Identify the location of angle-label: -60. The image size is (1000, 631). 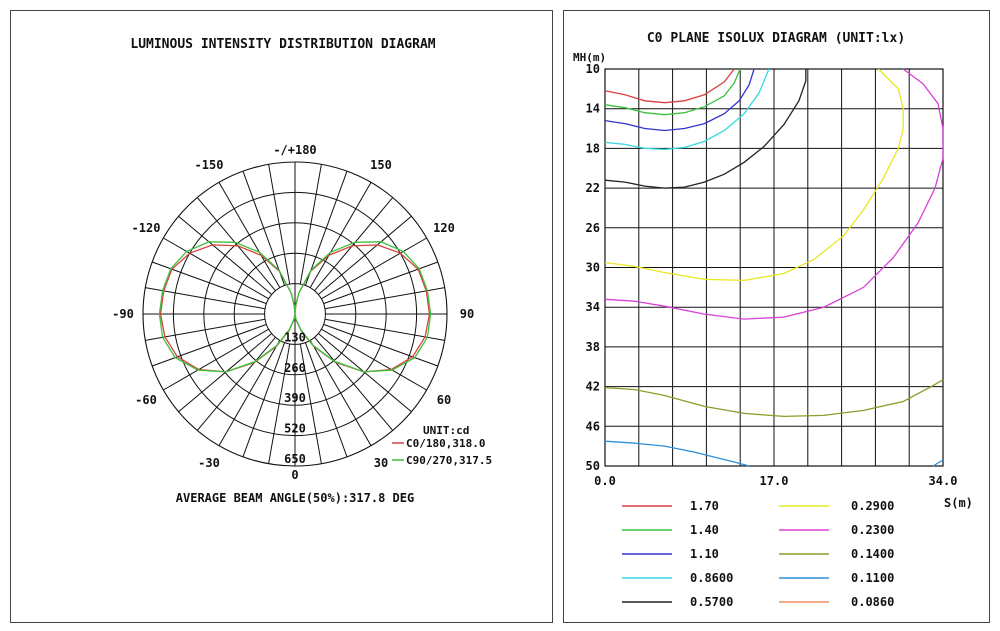
(146, 400).